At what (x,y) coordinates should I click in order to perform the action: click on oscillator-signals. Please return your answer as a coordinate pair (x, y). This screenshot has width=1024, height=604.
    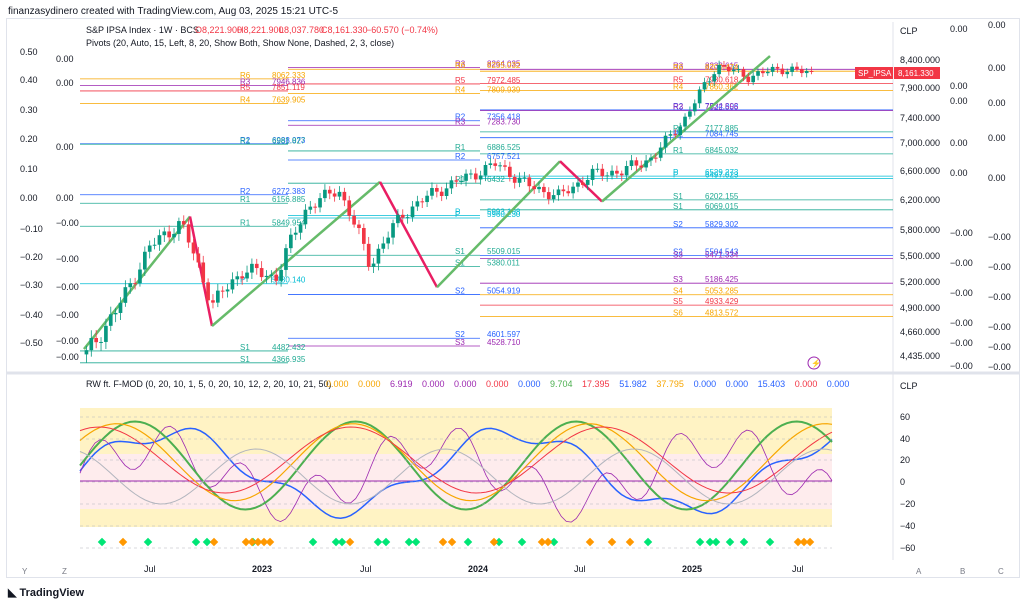
    Looking at the image, I should click on (456, 542).